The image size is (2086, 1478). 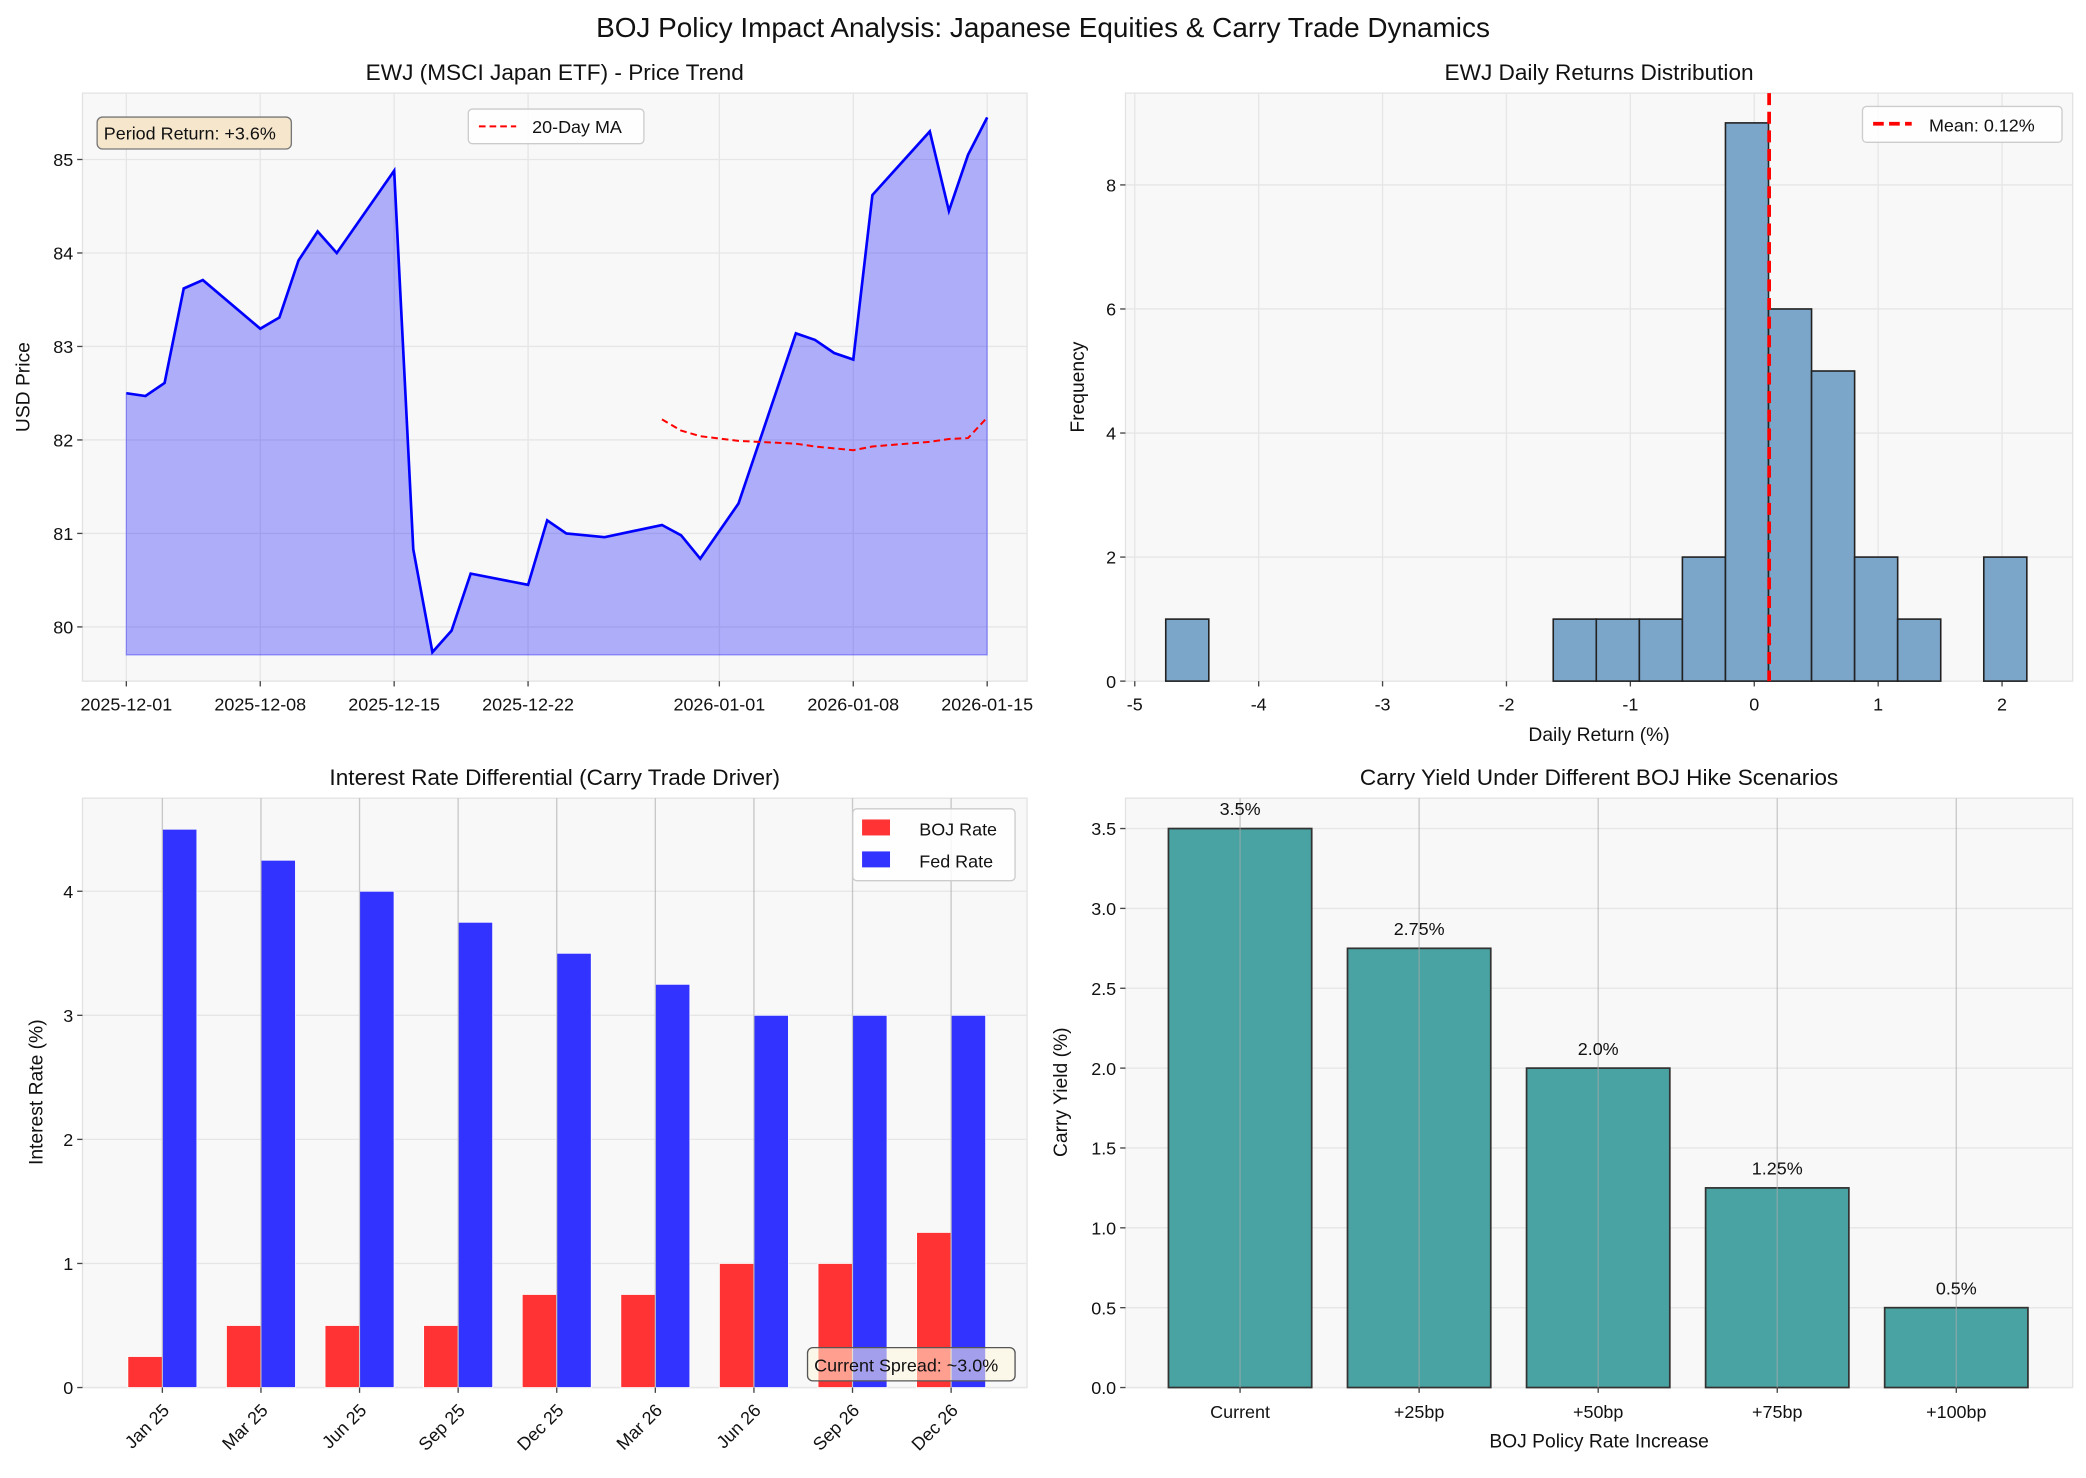 I want to click on y-axis-label: USD Price, so click(x=23, y=387).